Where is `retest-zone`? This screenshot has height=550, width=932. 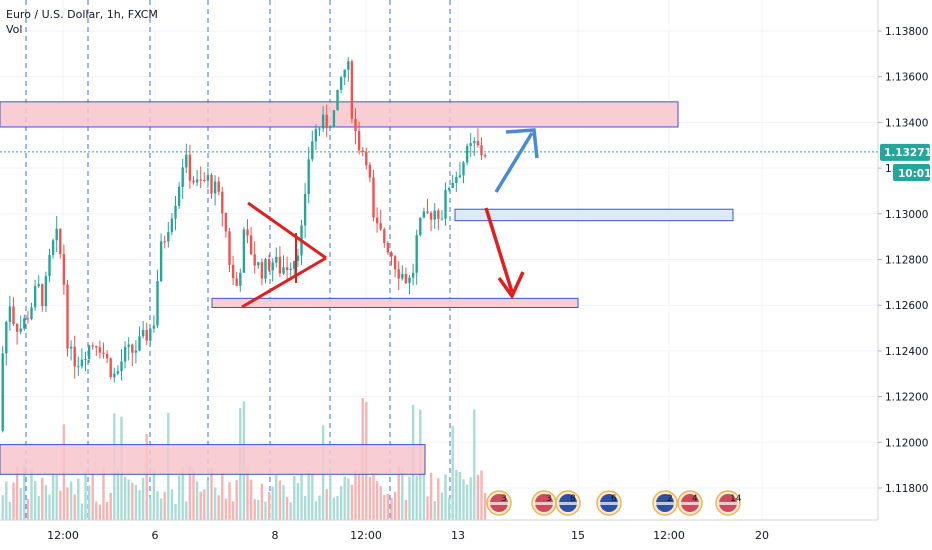 retest-zone is located at coordinates (594, 215).